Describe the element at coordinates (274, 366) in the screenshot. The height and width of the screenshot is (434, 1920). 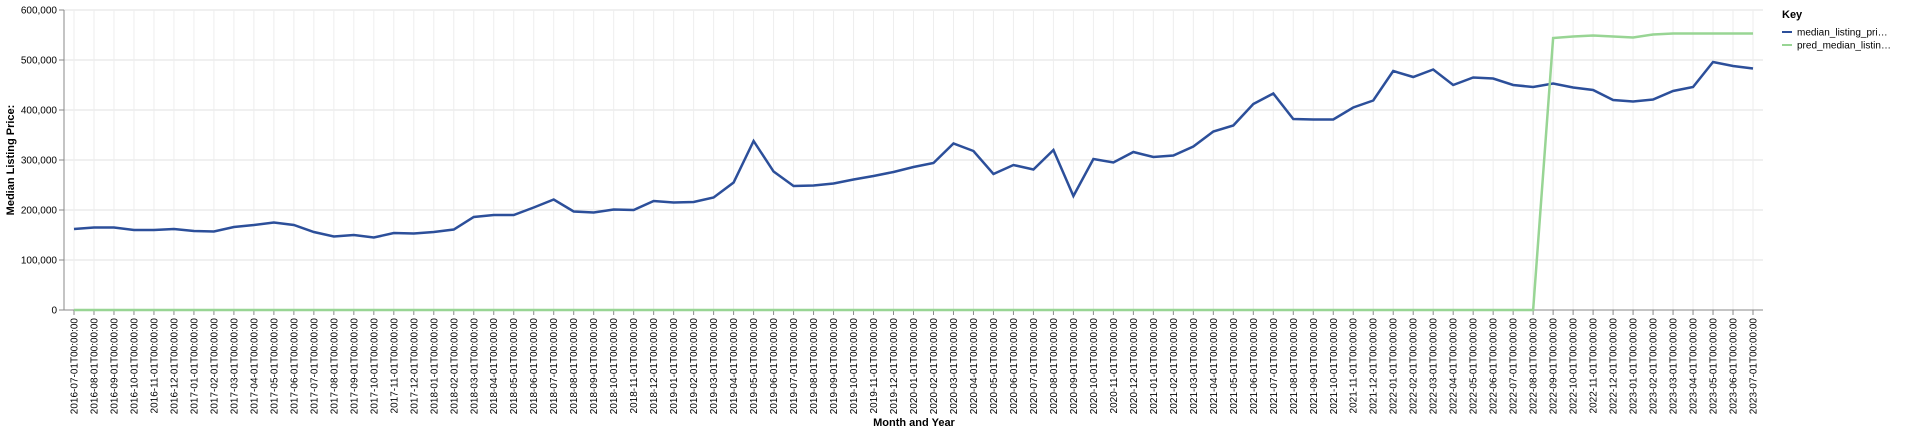
I see `x-tick-label: 2017-05-01T00:00:00` at that location.